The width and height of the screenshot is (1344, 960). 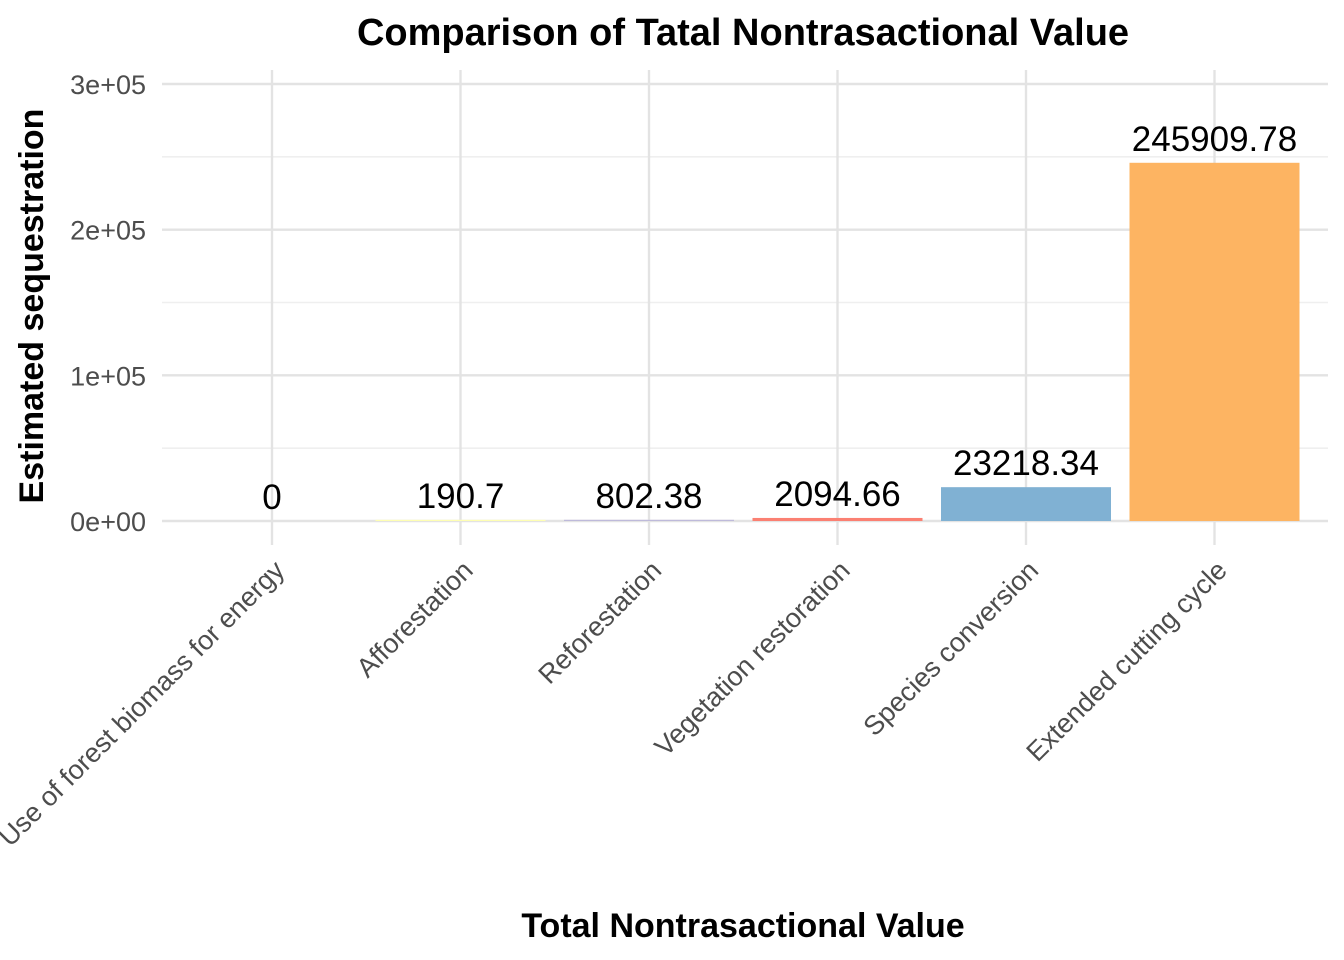 What do you see at coordinates (108, 85) in the screenshot?
I see `y-tick-label: 3e+05` at bounding box center [108, 85].